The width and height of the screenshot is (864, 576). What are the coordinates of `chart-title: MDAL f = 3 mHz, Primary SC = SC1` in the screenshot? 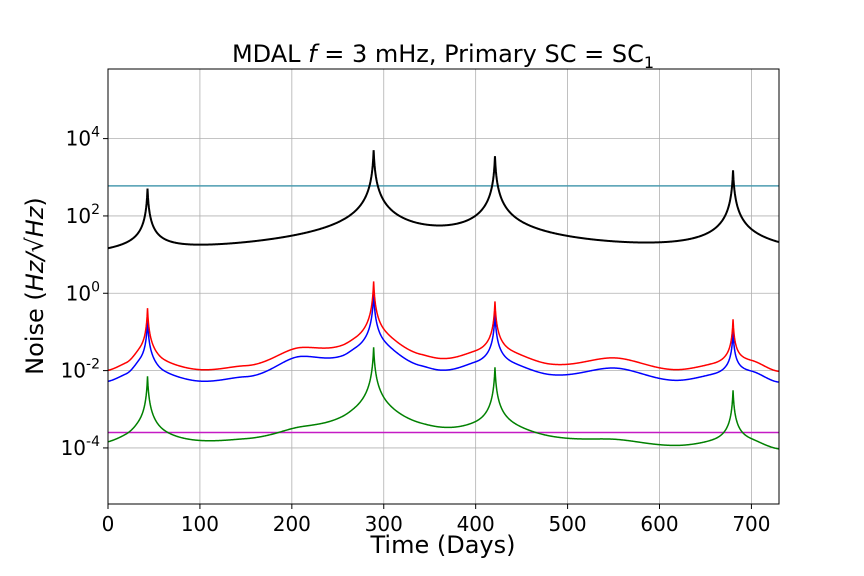 It's located at (443, 56).